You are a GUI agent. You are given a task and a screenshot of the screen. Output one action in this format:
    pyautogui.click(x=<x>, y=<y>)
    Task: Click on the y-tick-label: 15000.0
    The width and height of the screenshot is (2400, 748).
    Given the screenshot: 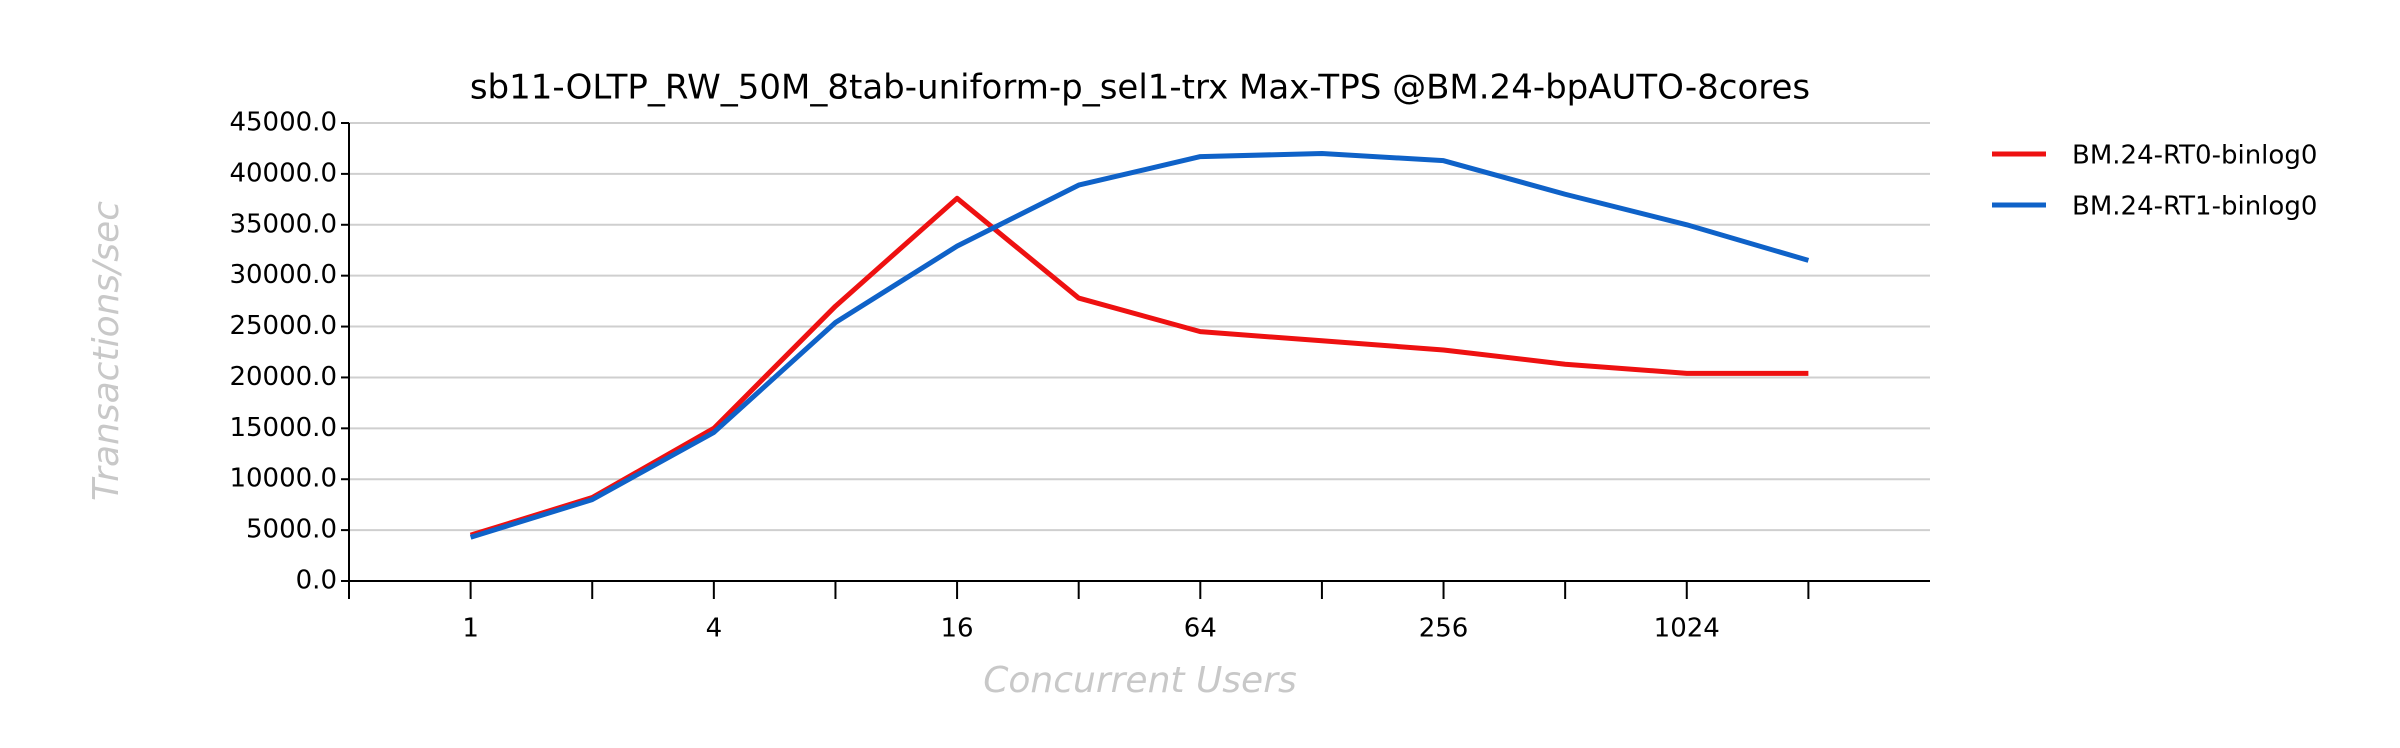 What is the action you would take?
    pyautogui.click(x=283, y=428)
    